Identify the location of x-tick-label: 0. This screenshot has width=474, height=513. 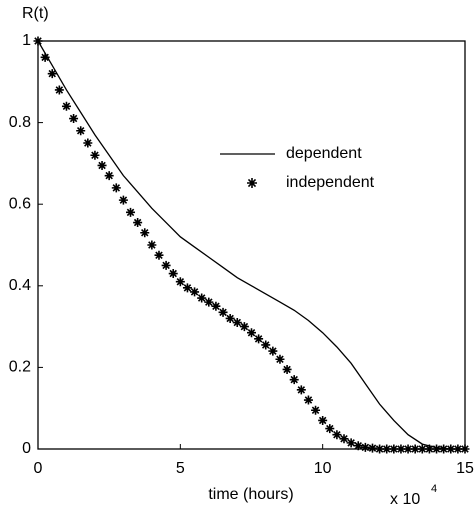
(38, 468).